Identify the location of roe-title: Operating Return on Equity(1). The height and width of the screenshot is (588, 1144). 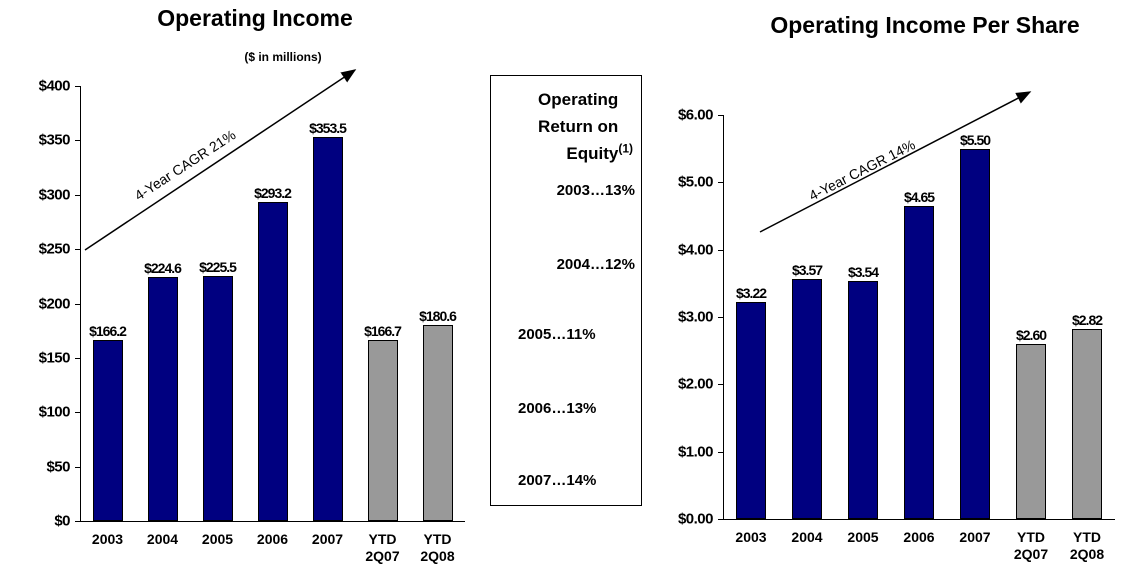
(565, 126).